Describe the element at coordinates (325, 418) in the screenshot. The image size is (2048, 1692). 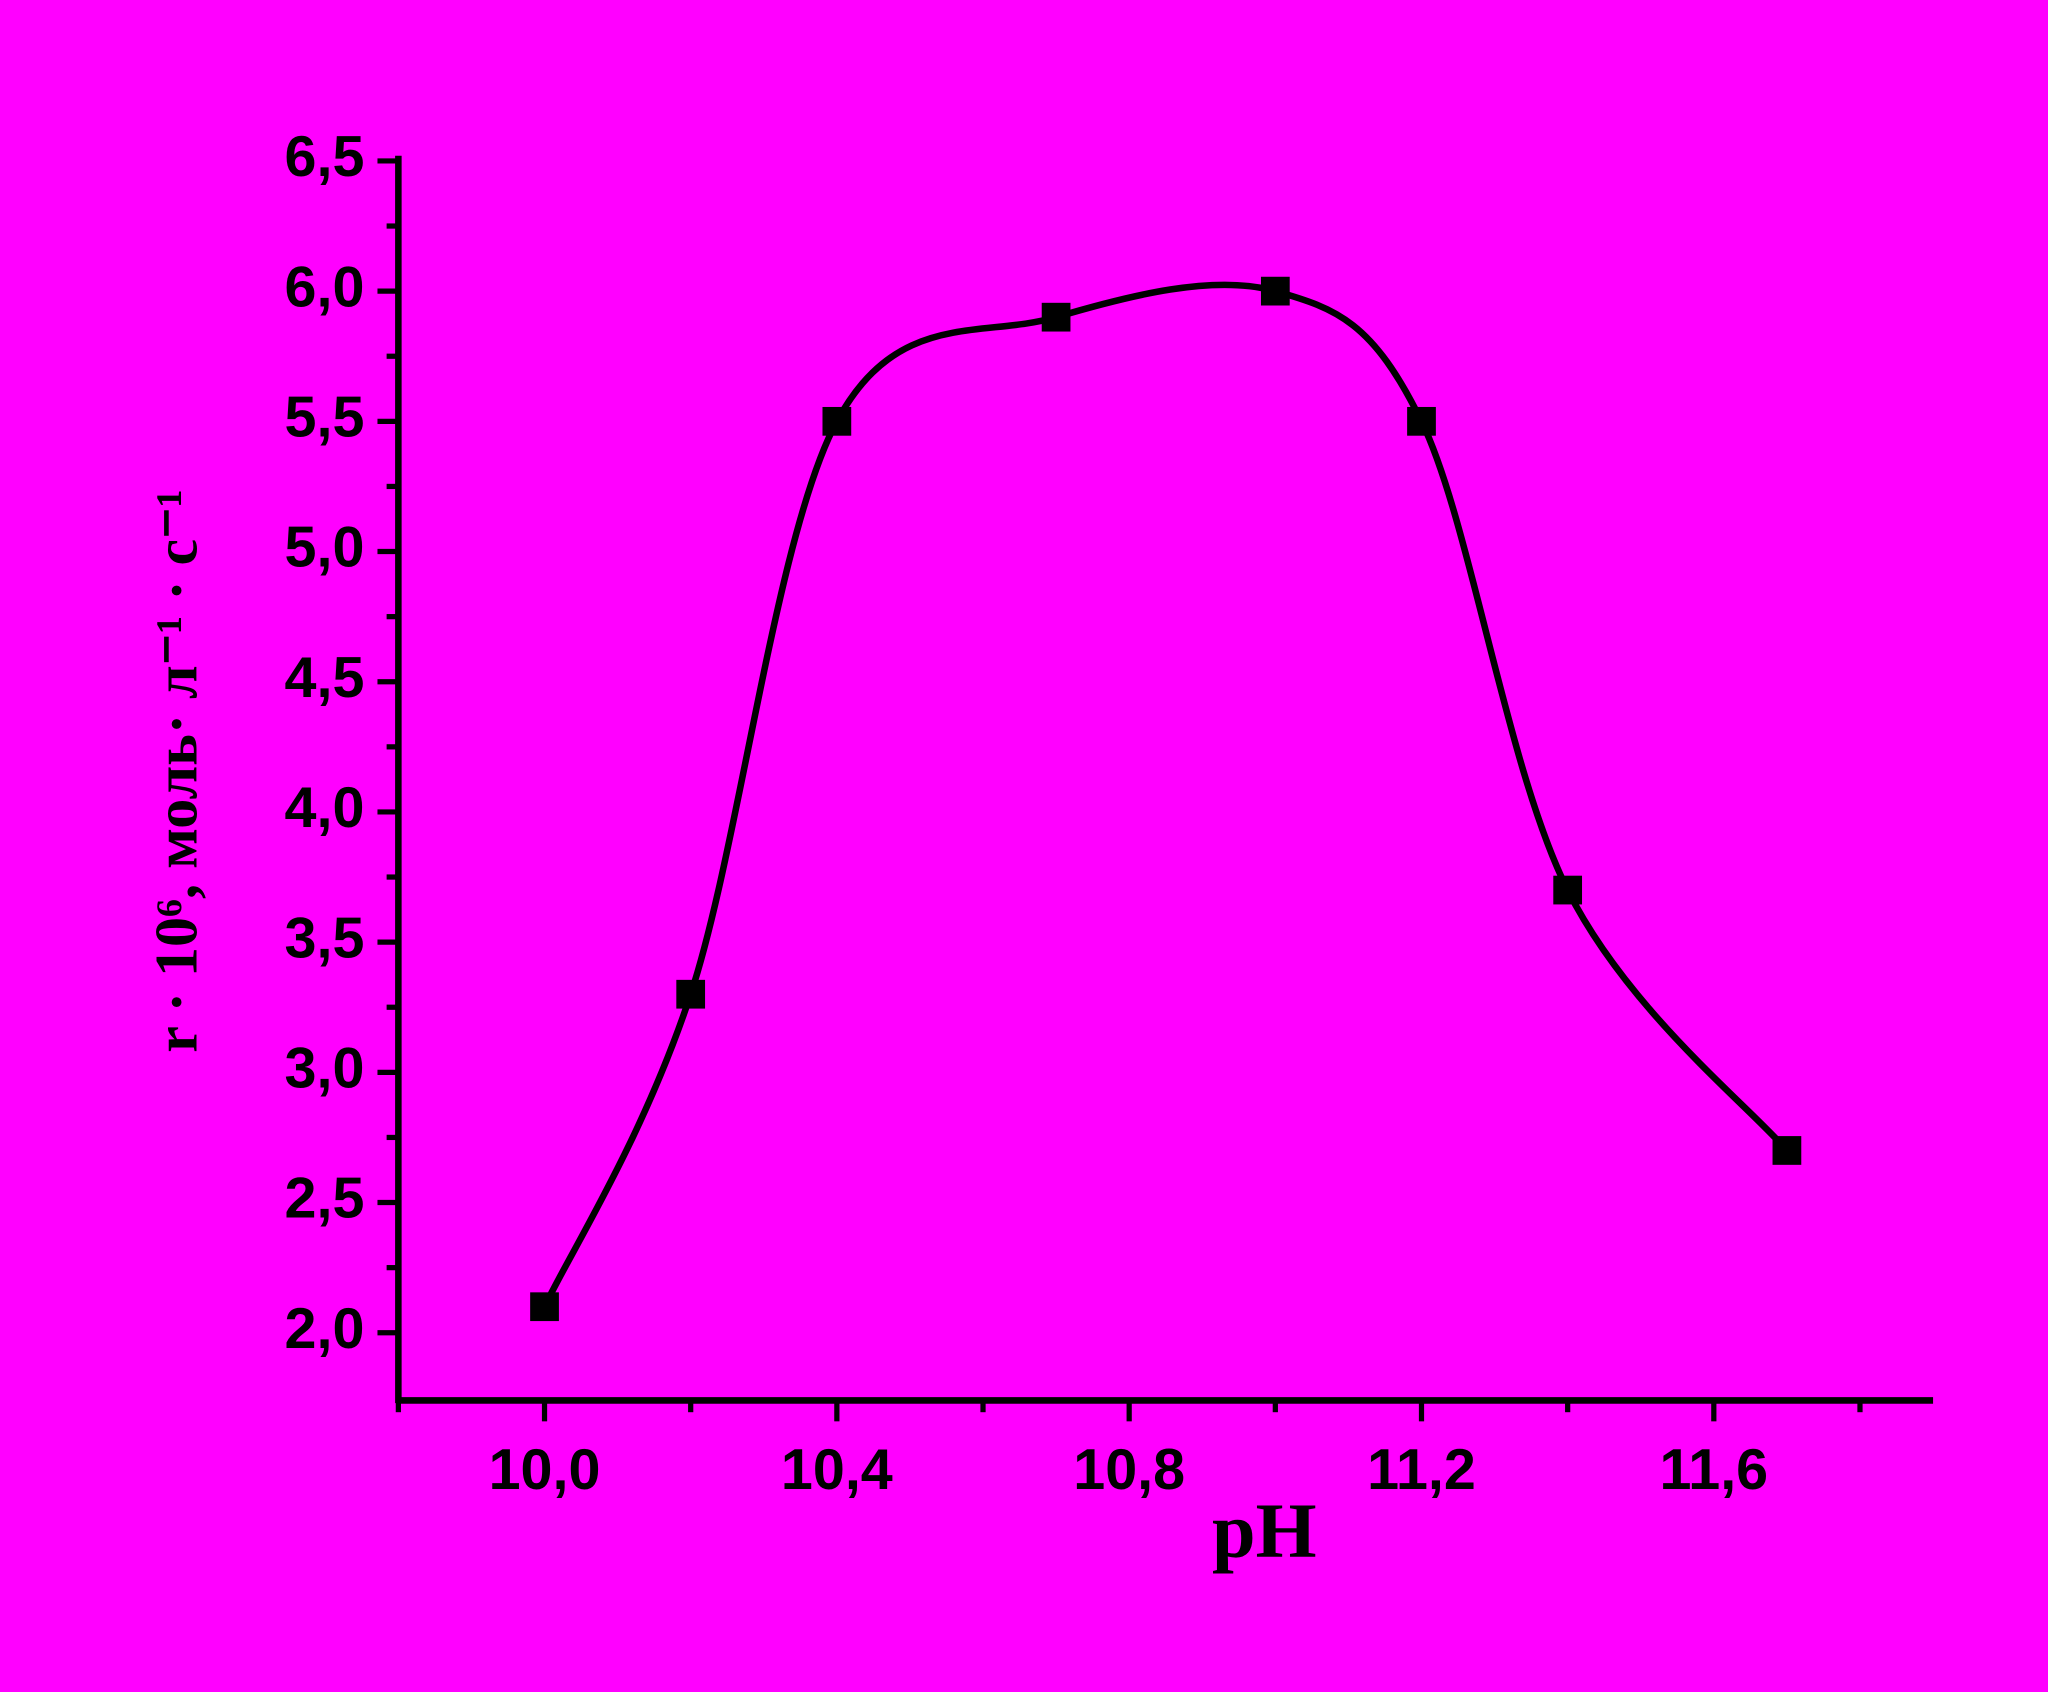
I see `y-tick-label: 5,5` at that location.